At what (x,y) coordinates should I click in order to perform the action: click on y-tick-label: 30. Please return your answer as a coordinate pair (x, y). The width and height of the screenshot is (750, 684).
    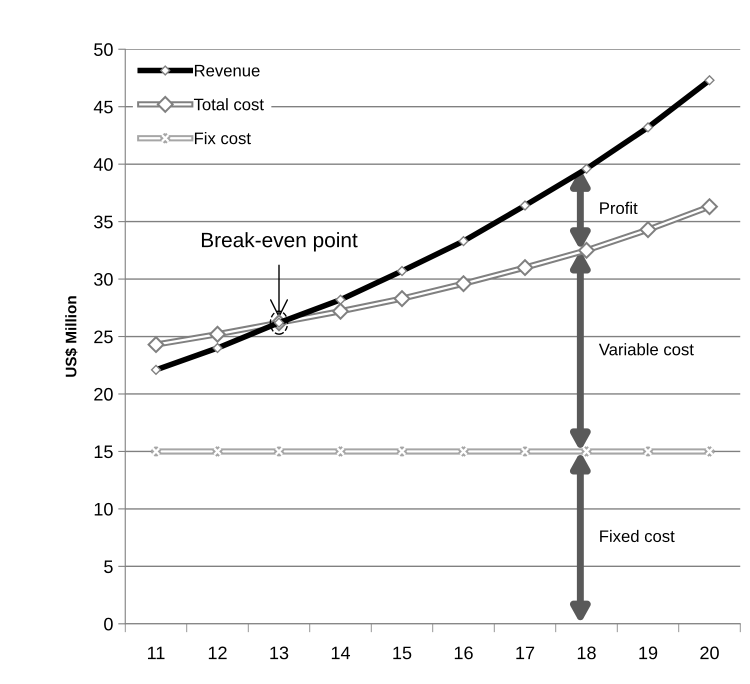
    Looking at the image, I should click on (103, 279).